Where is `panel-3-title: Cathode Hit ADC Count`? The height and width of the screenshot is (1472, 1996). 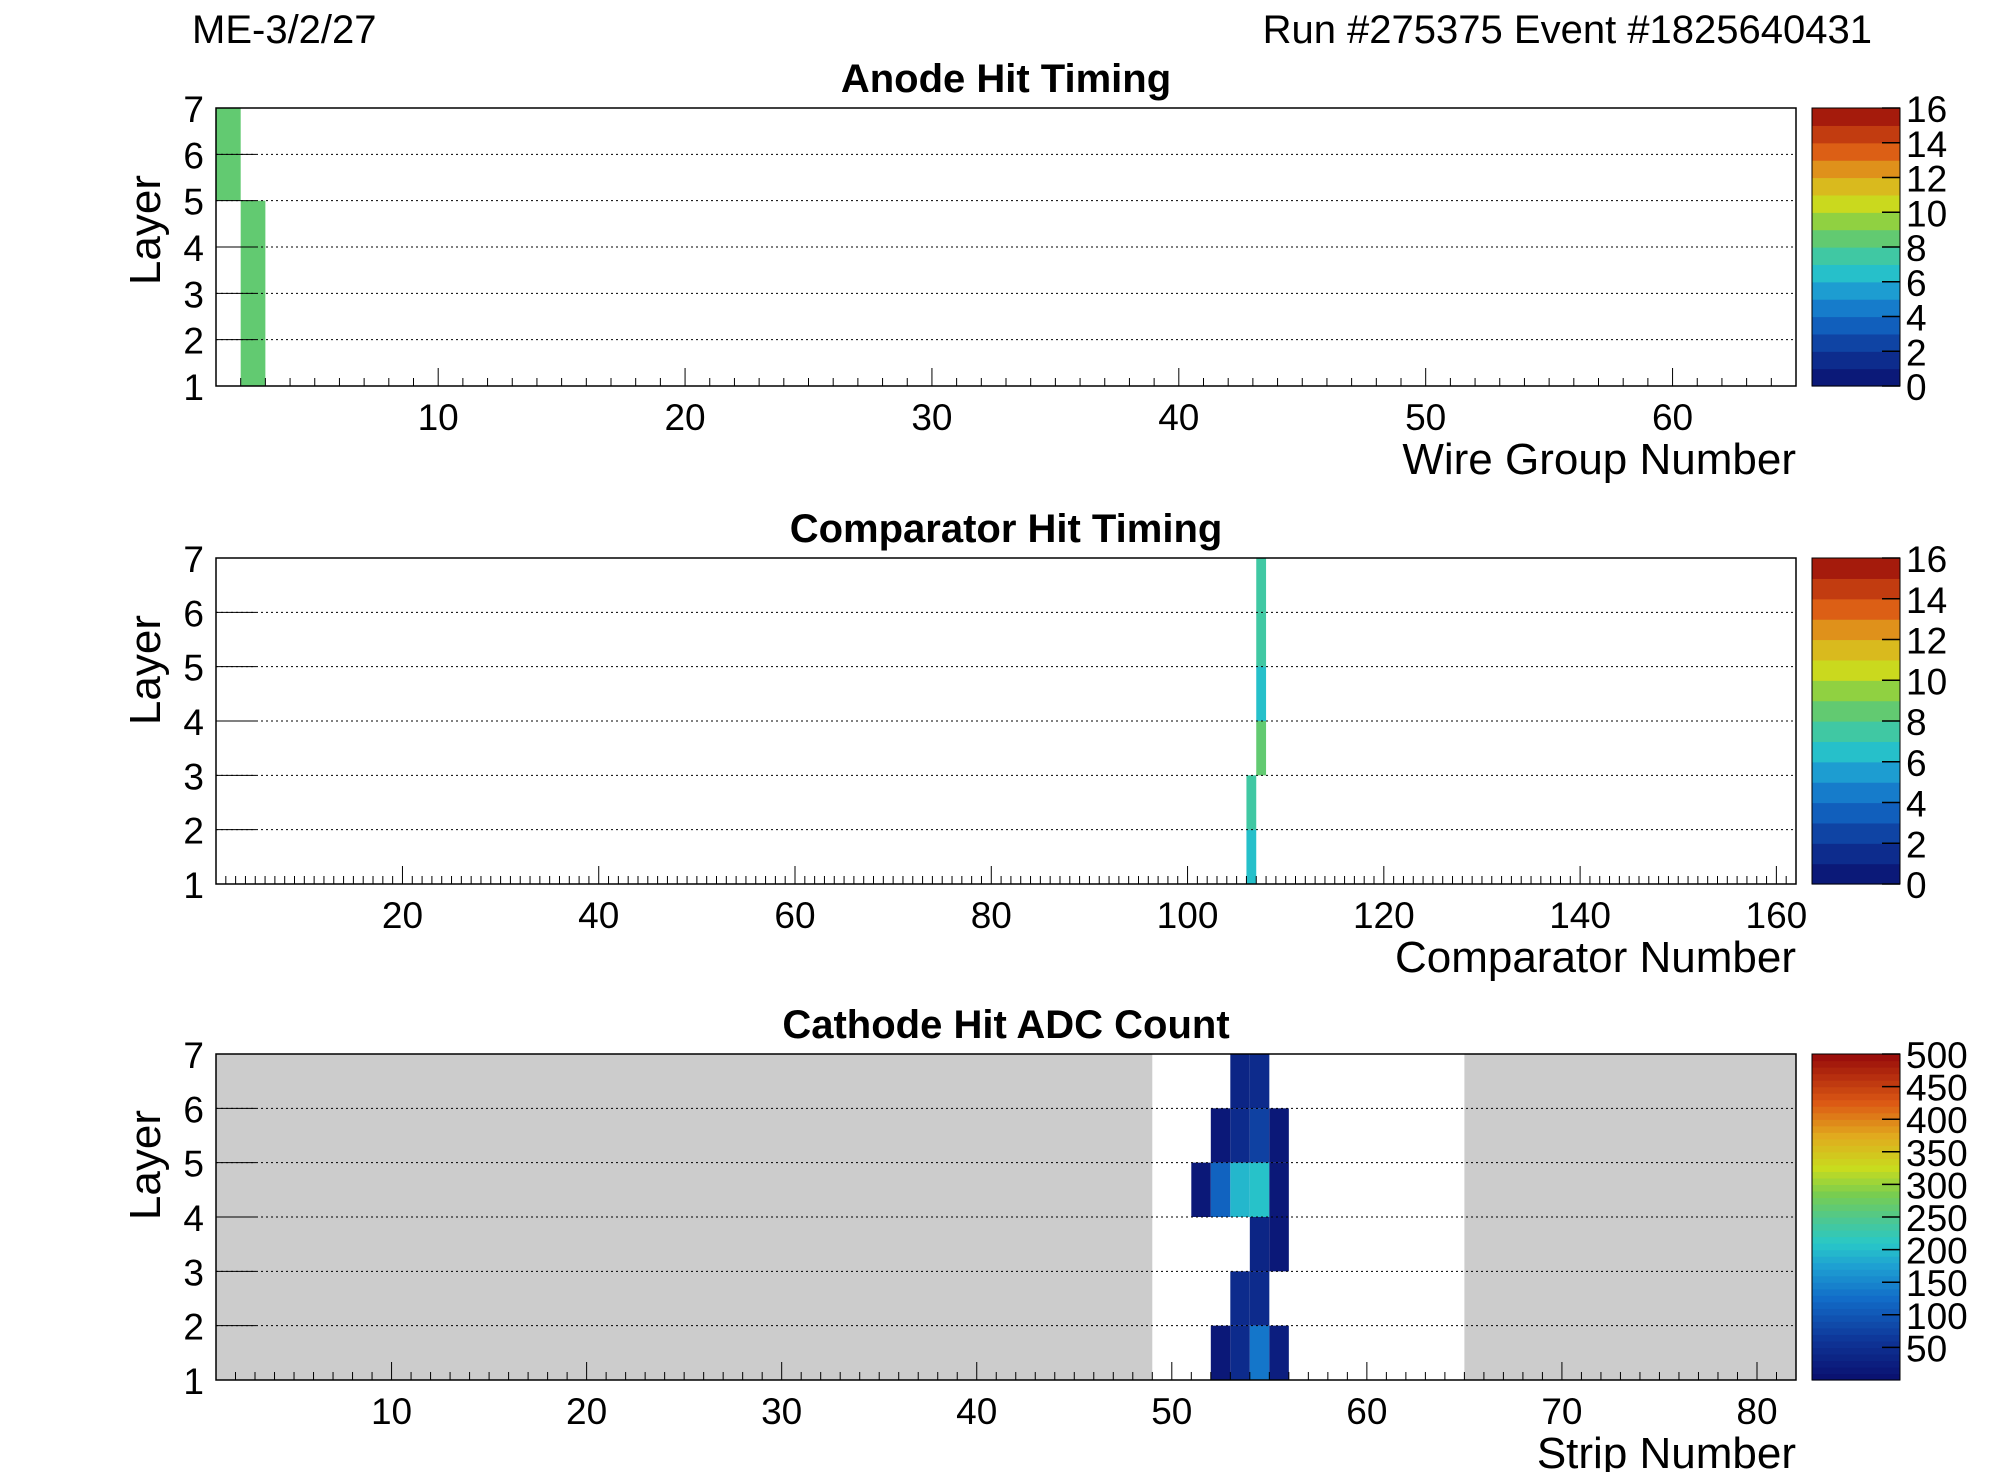
panel-3-title: Cathode Hit ADC Count is located at coordinates (1005, 1025).